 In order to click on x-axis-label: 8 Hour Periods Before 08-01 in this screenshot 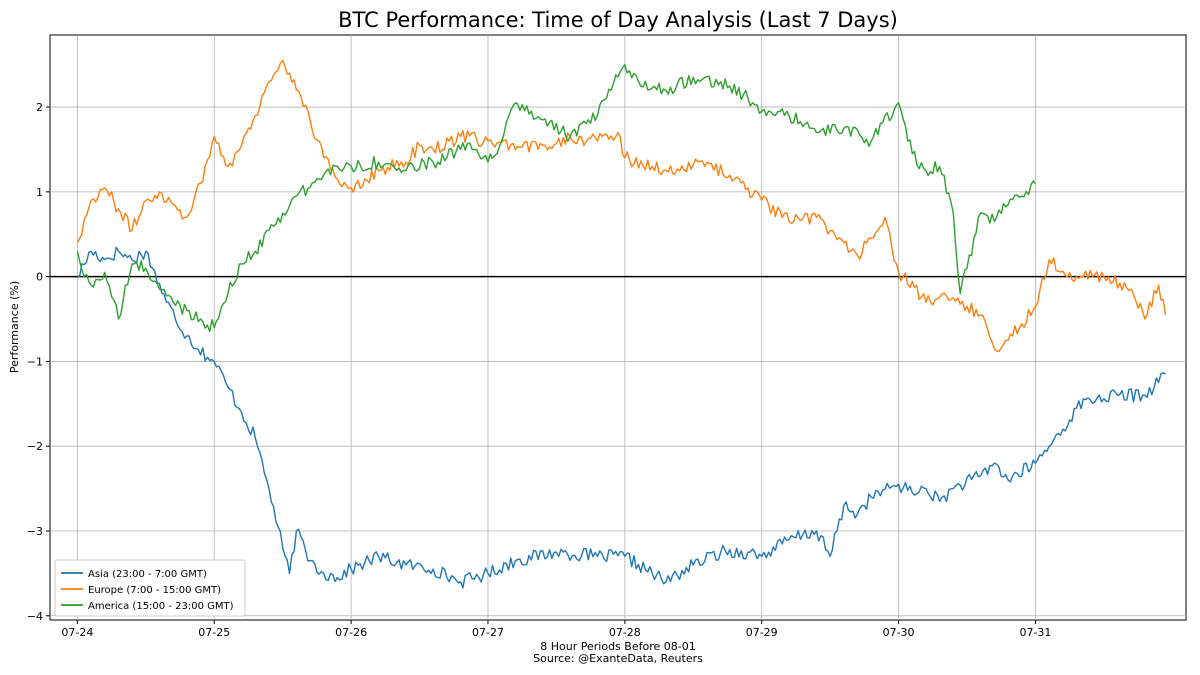, I will do `click(617, 646)`.